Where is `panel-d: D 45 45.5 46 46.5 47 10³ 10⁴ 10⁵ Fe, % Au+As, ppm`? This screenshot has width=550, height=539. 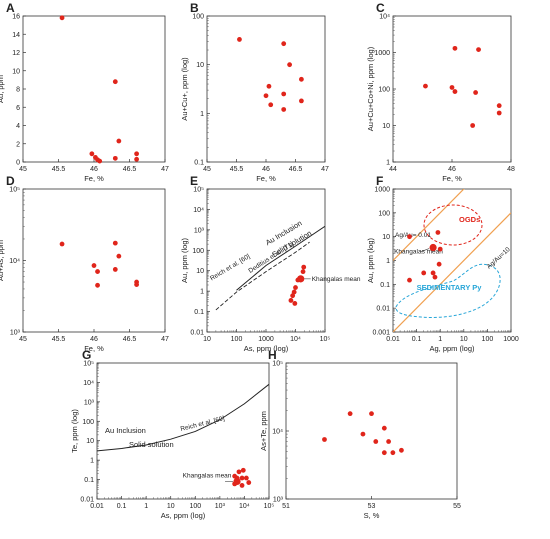 panel-d: D 45 45.5 46 46.5 47 10³ 10⁴ 10⁵ Fe, % Au+As, ppm is located at coordinates (84, 263).